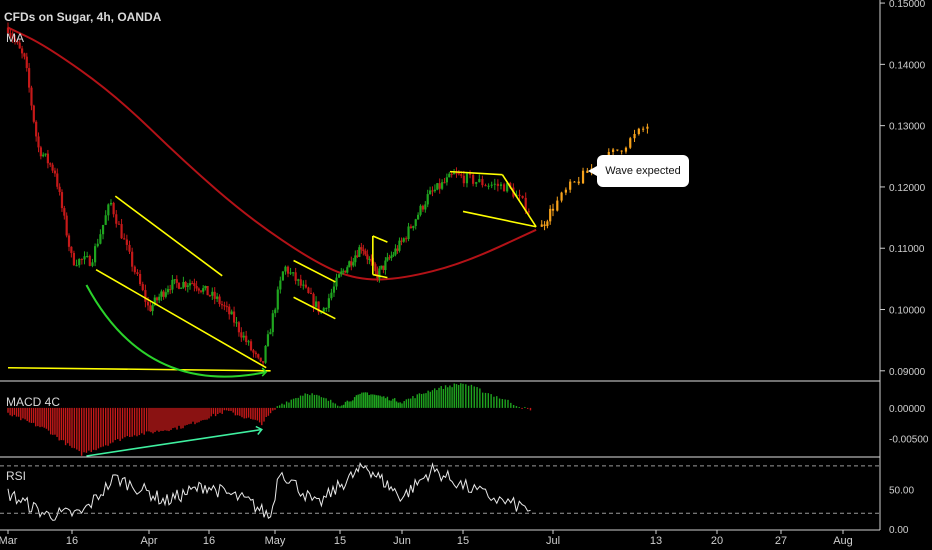 Image resolution: width=932 pixels, height=550 pixels. Describe the element at coordinates (907, 127) in the screenshot. I see `price-tick-label: 0.13000` at that location.